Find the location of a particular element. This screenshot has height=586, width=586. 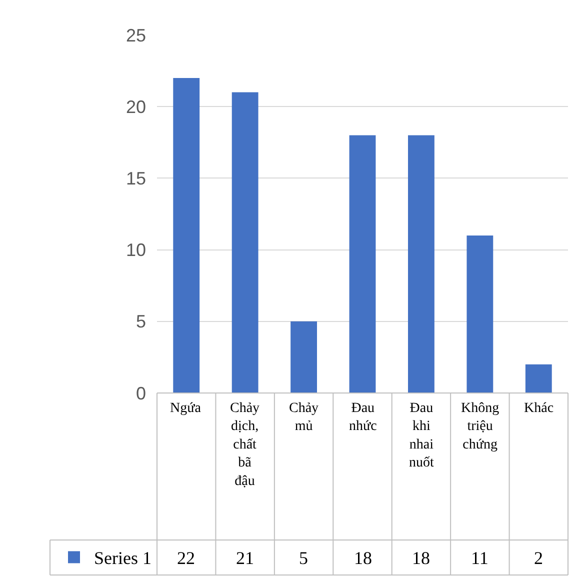

x-tick-label: Ngứa is located at coordinates (186, 408).